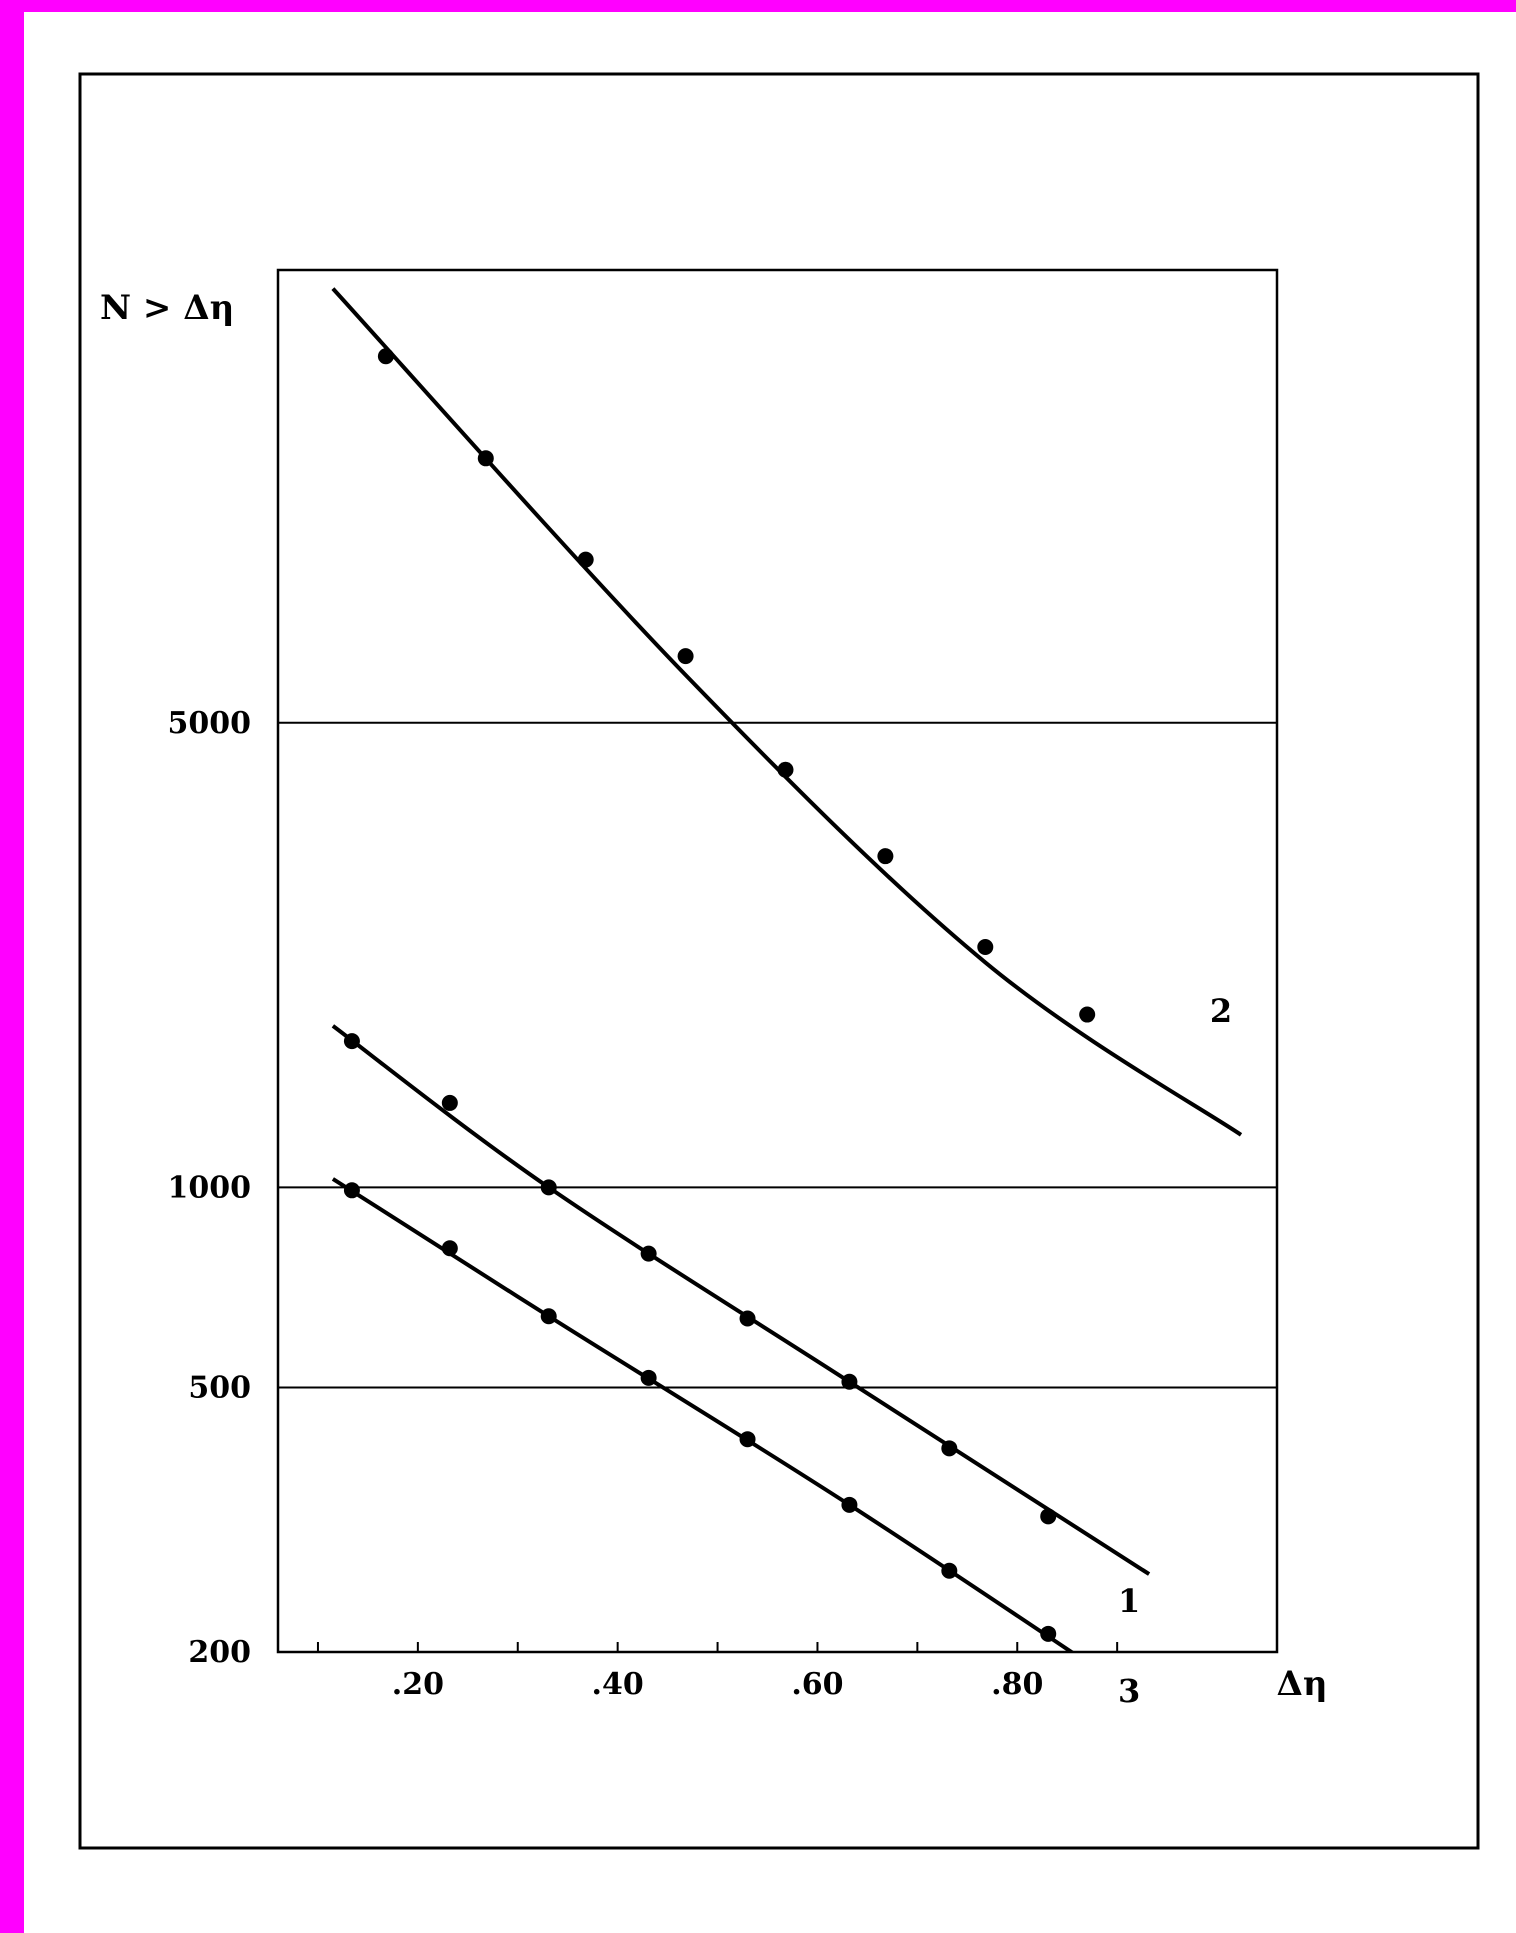 The height and width of the screenshot is (1933, 1516). I want to click on y-axis-label: N > Δη, so click(167, 308).